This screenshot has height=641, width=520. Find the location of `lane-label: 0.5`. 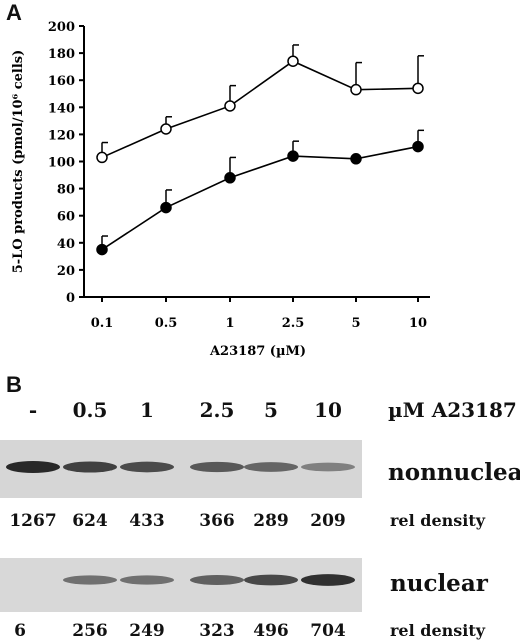

lane-label: 0.5 is located at coordinates (90, 410).